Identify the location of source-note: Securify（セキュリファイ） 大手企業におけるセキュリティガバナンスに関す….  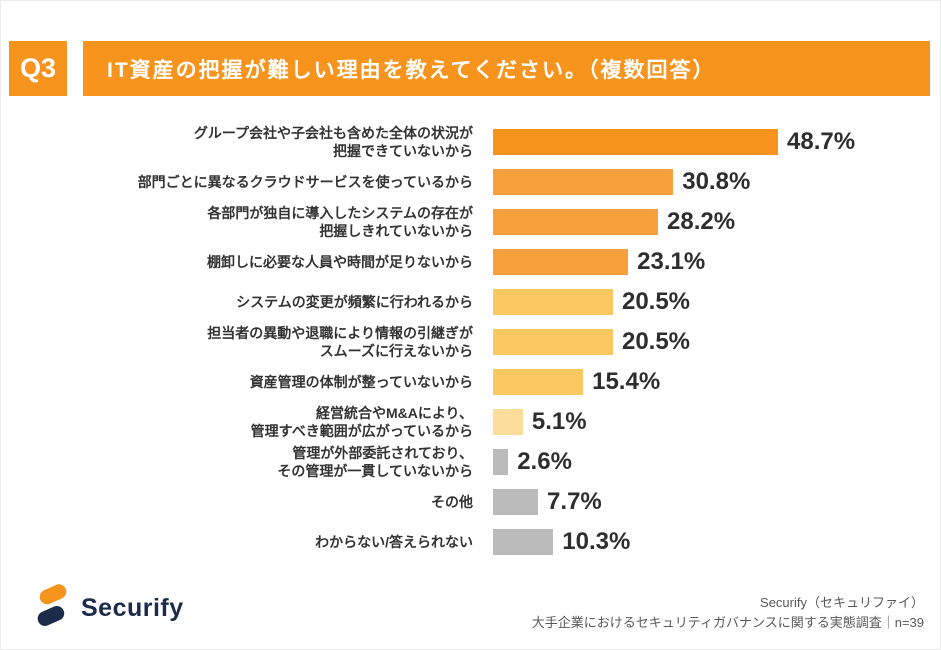
(728, 613).